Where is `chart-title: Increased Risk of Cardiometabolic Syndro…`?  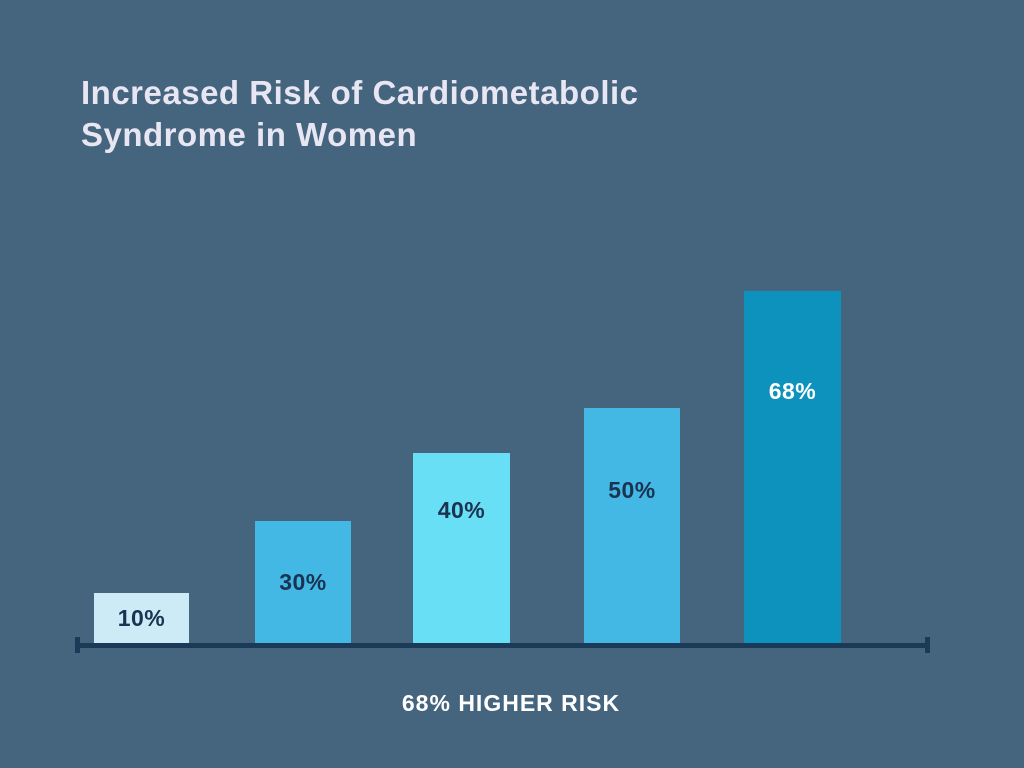
chart-title: Increased Risk of Cardiometabolic Syndro… is located at coordinates (360, 114).